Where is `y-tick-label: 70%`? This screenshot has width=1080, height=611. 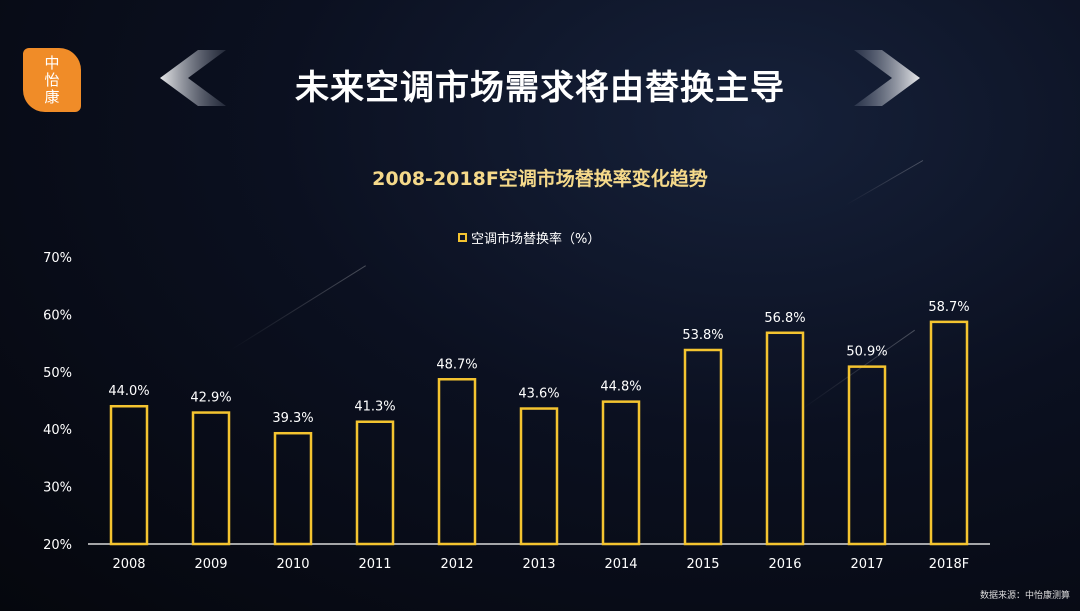
y-tick-label: 70% is located at coordinates (57, 258).